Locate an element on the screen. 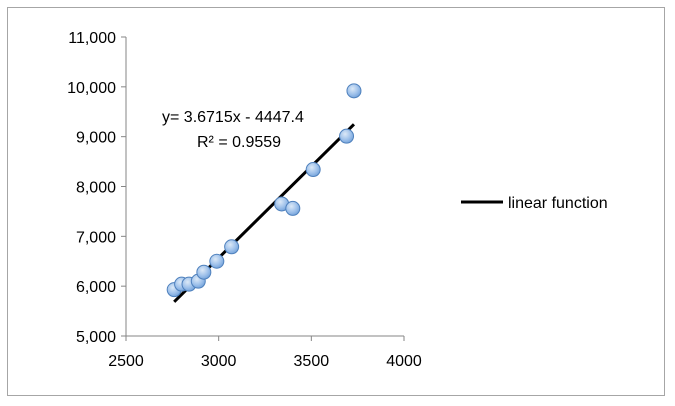 Image resolution: width=675 pixels, height=406 pixels. y-tick-label: 7,000 is located at coordinates (96, 237).